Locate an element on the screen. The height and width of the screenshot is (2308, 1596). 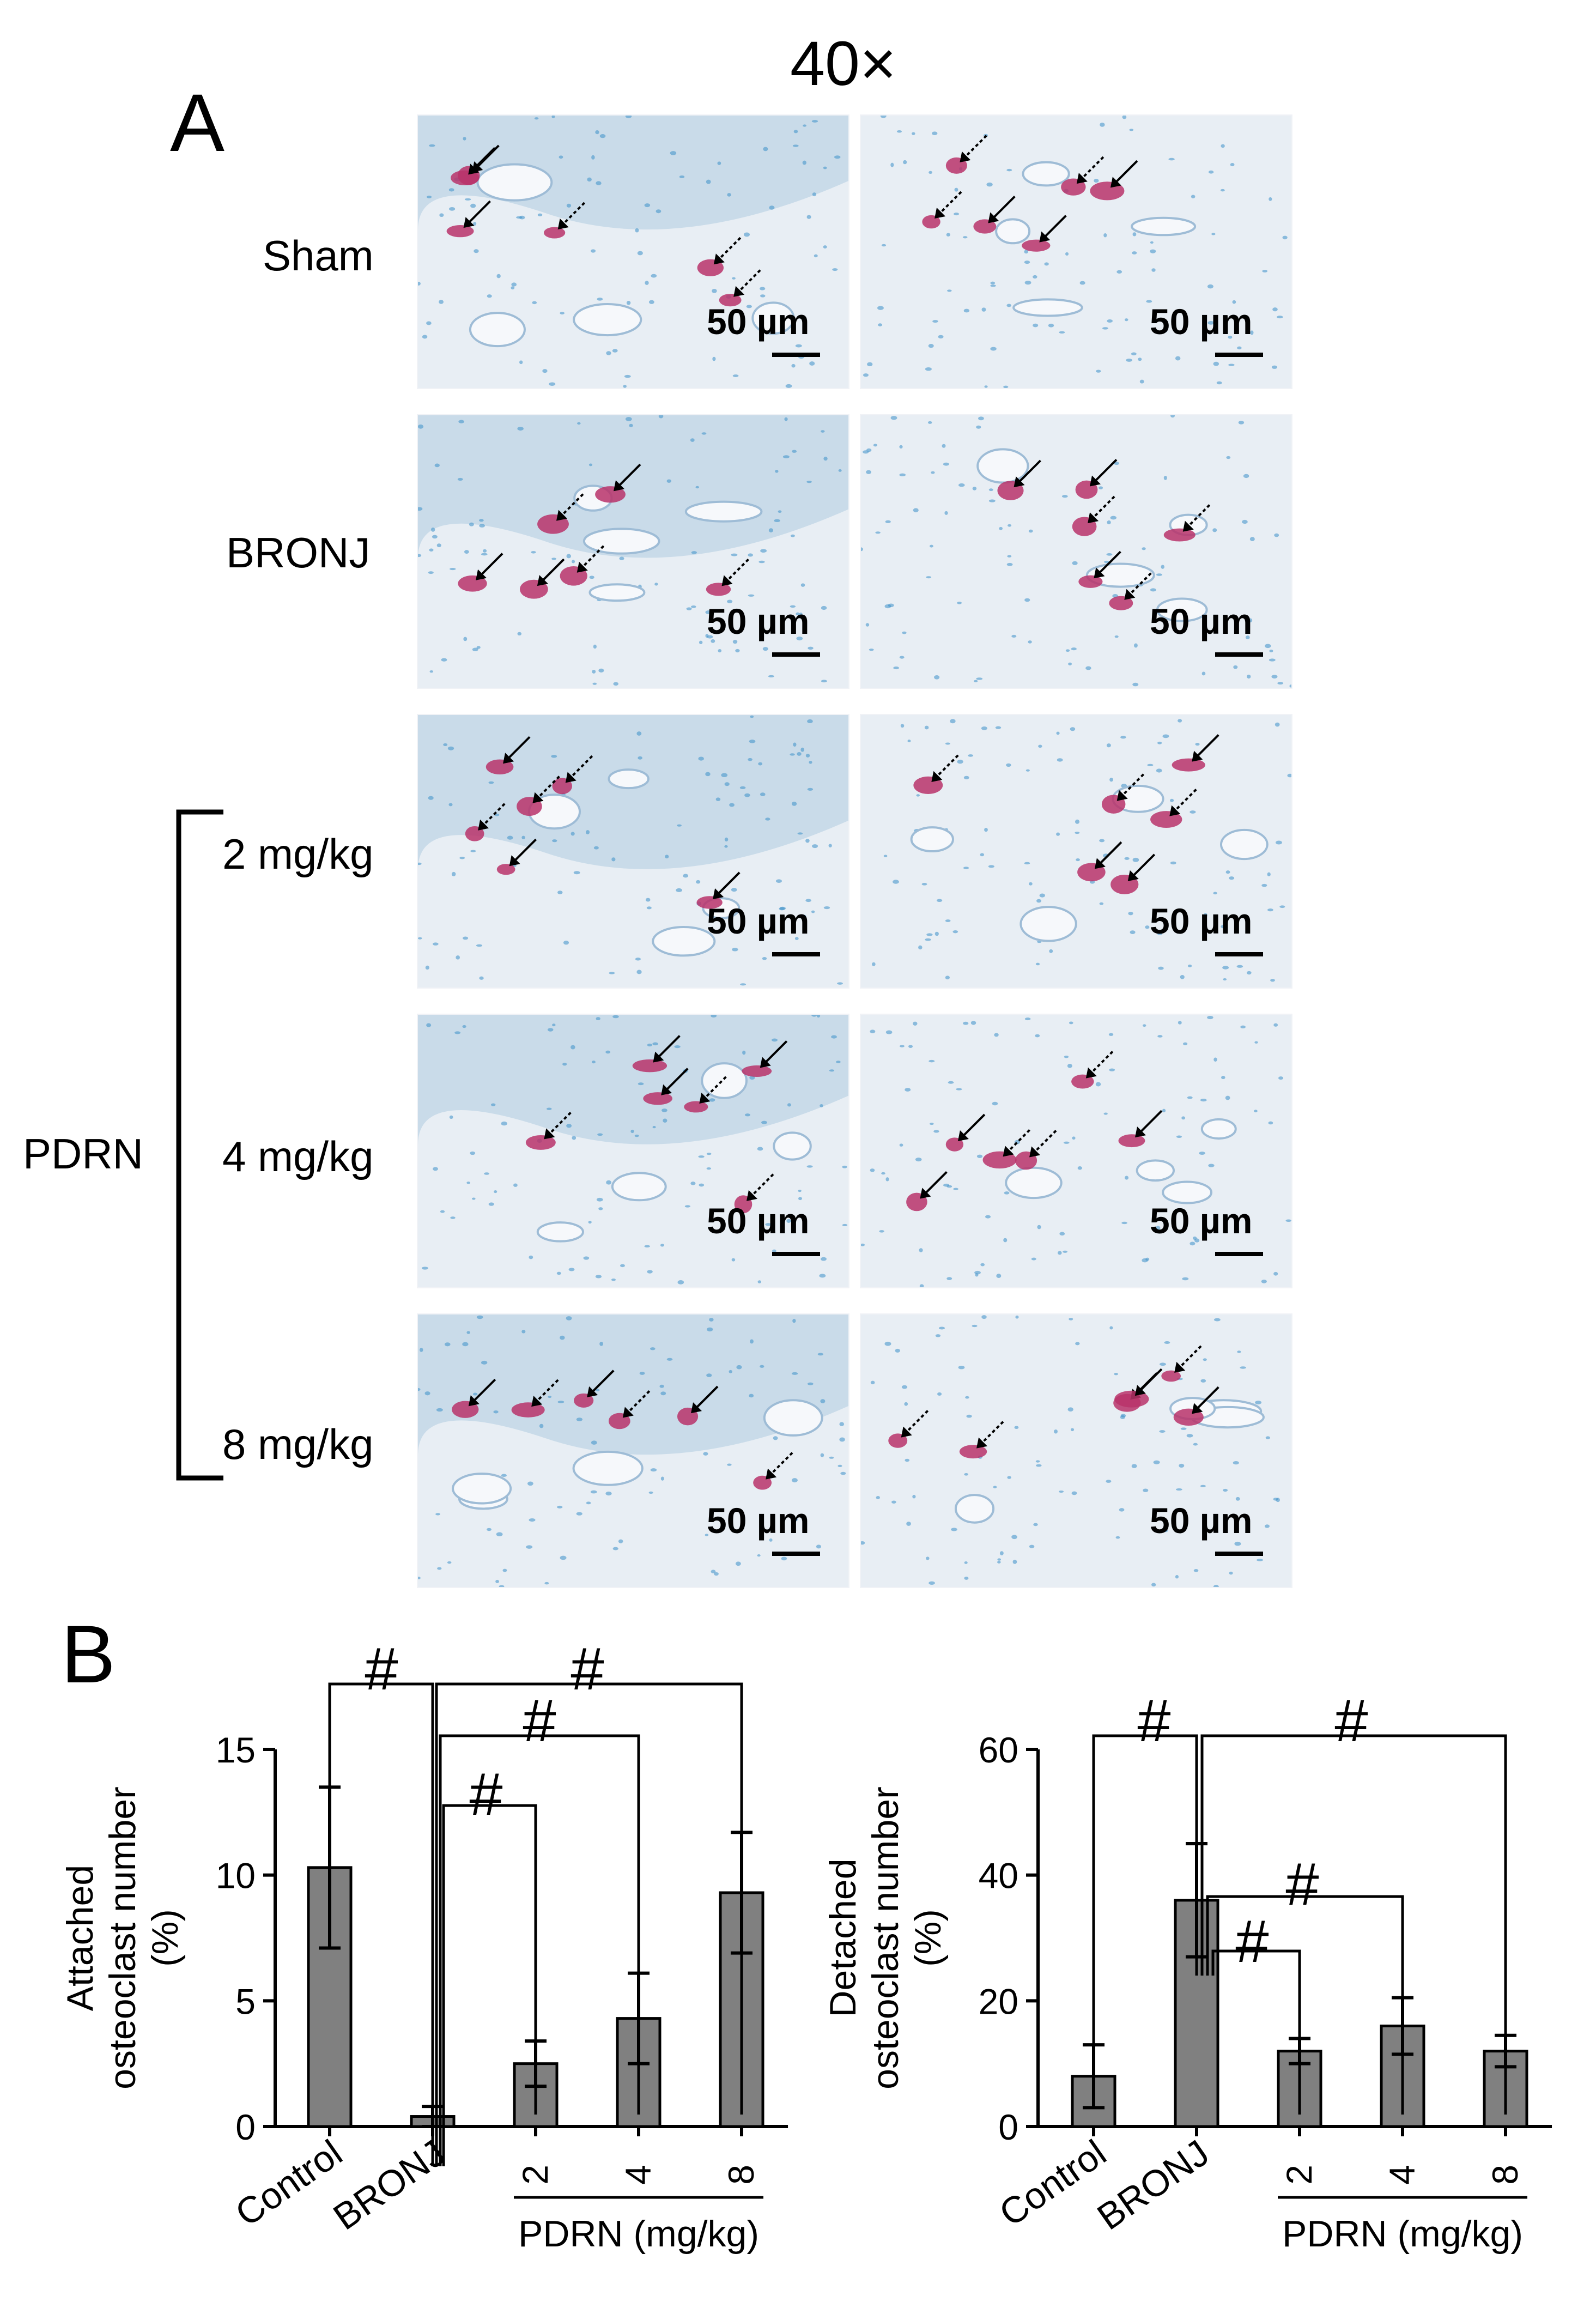
row-label-bronj: BRONJ is located at coordinates (298, 553).